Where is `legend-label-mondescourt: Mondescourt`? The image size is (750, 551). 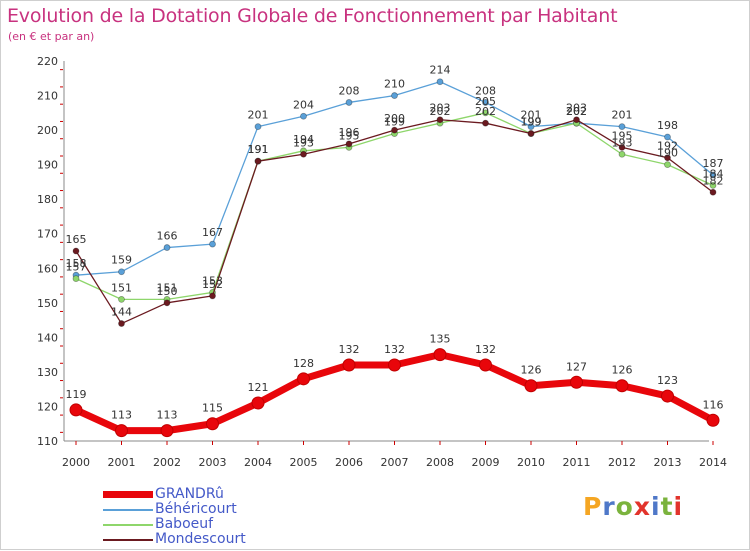 legend-label-mondescourt: Mondescourt is located at coordinates (200, 539).